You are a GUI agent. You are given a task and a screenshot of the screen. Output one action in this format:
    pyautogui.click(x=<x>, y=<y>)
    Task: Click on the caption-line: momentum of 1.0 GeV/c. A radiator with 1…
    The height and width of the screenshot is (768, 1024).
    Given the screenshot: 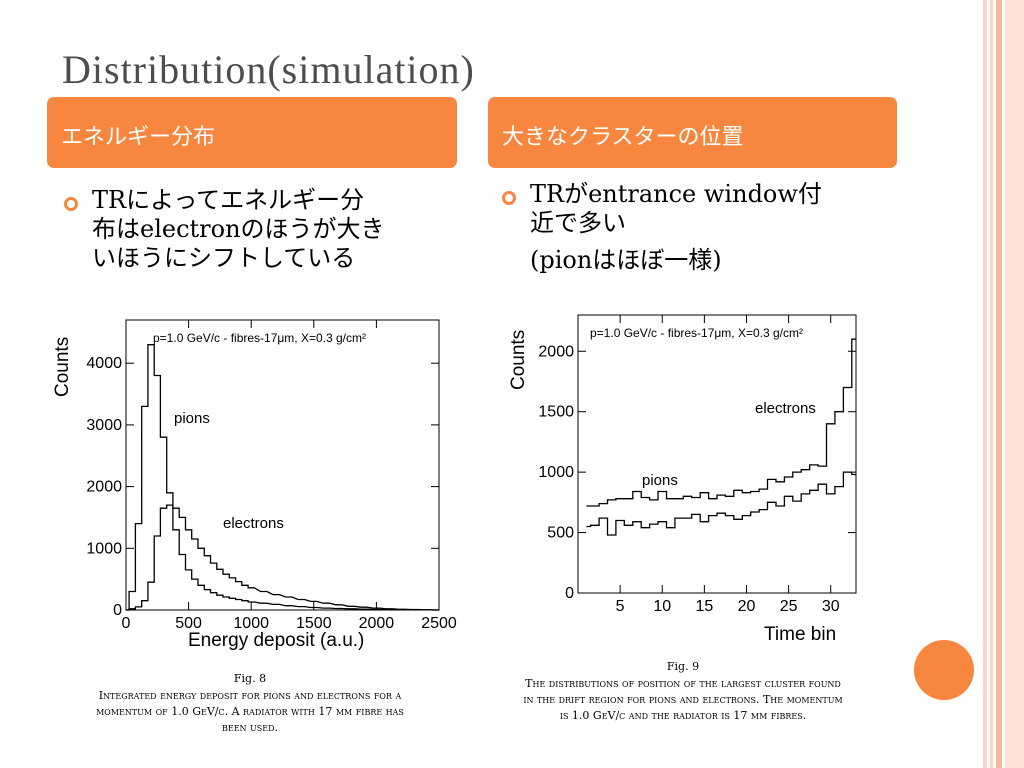 What is the action you would take?
    pyautogui.click(x=250, y=711)
    